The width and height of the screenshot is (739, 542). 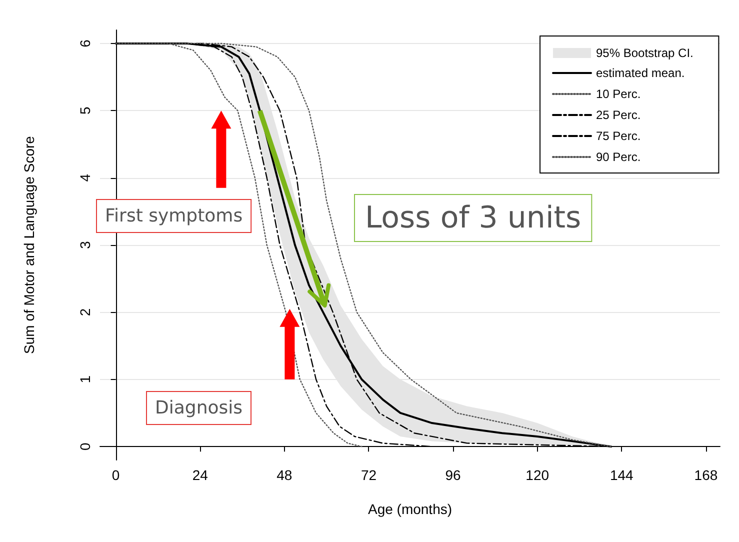 I want to click on y-axis-title: Sum of Motor and Language Score, so click(x=29, y=245).